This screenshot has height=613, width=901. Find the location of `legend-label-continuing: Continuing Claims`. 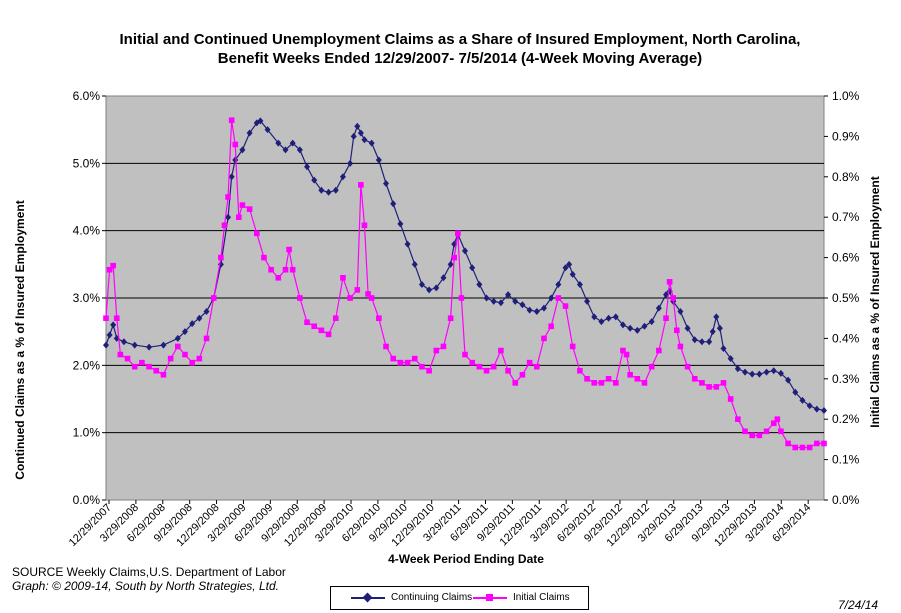

legend-label-continuing: Continuing Claims is located at coordinates (432, 597).